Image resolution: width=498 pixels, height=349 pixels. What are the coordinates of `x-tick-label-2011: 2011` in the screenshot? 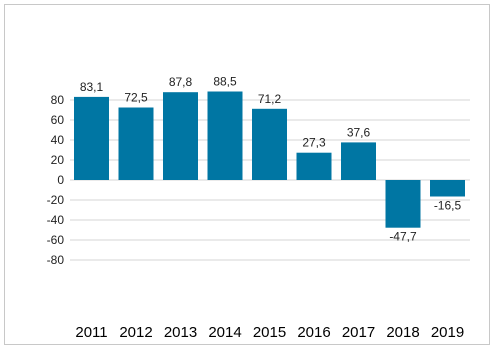 It's located at (91, 332).